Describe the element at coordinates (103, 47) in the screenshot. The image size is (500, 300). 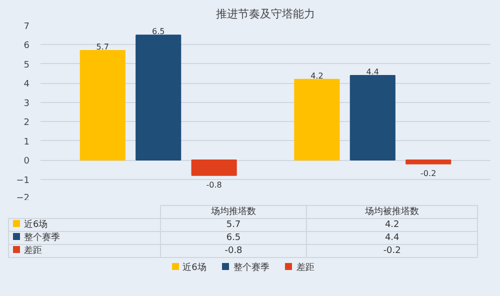
I see `annotation: 5.7` at that location.